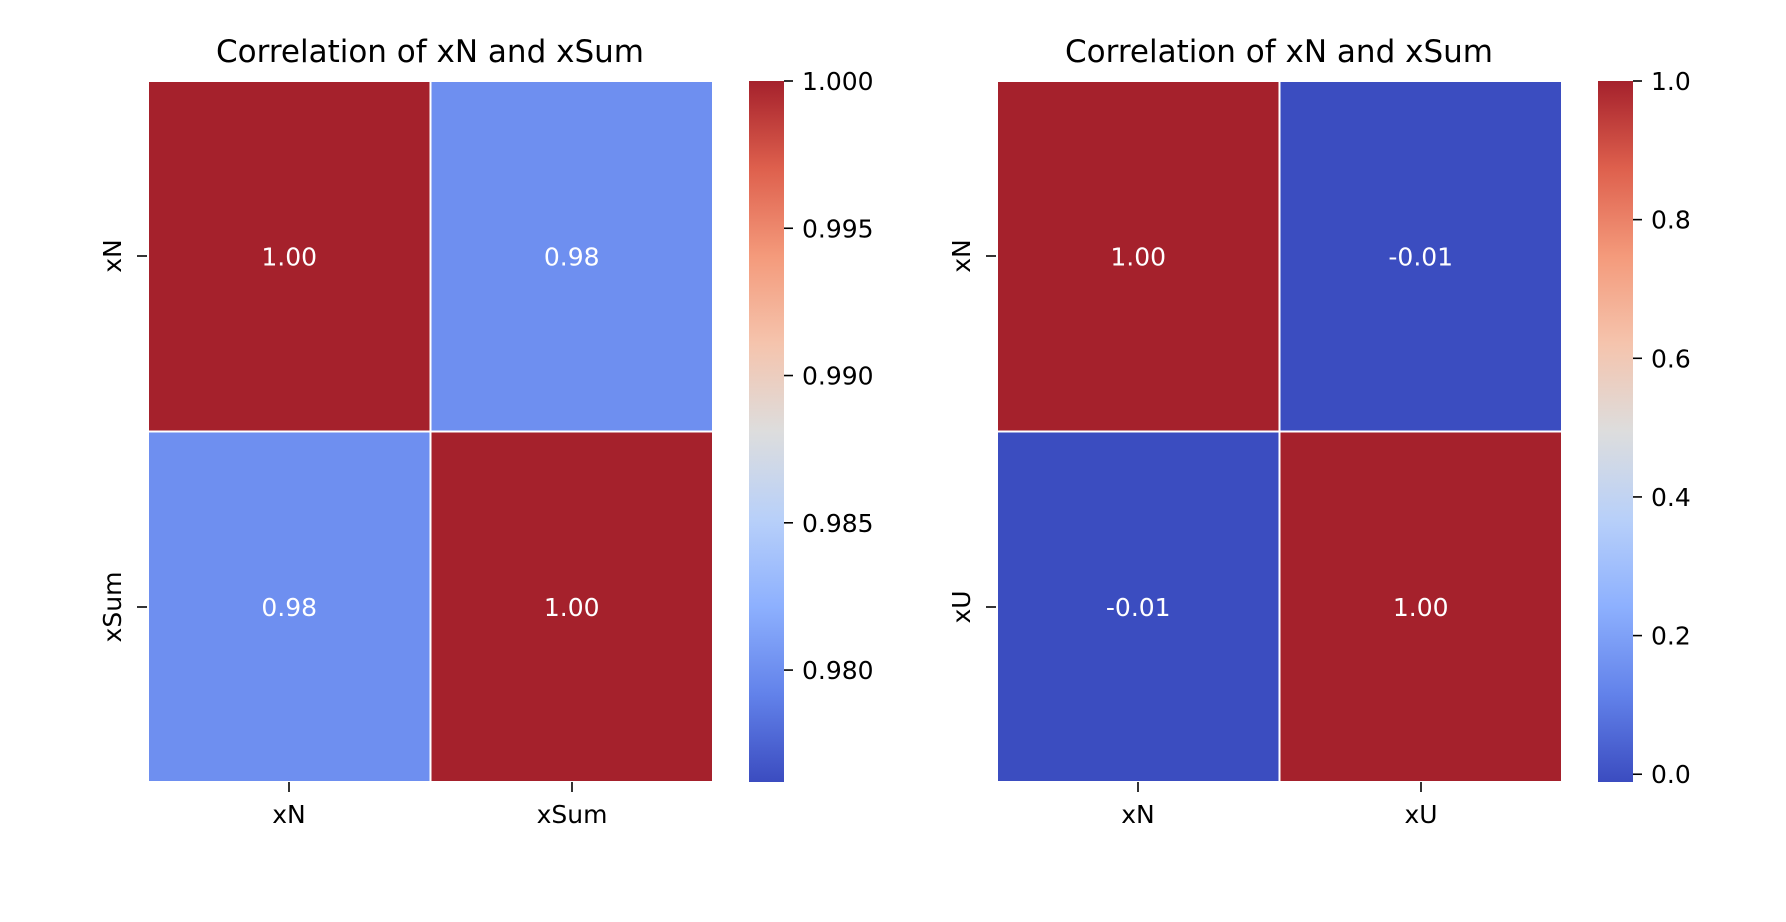  I want to click on y-tick-label-left-0: xN, so click(112, 256).